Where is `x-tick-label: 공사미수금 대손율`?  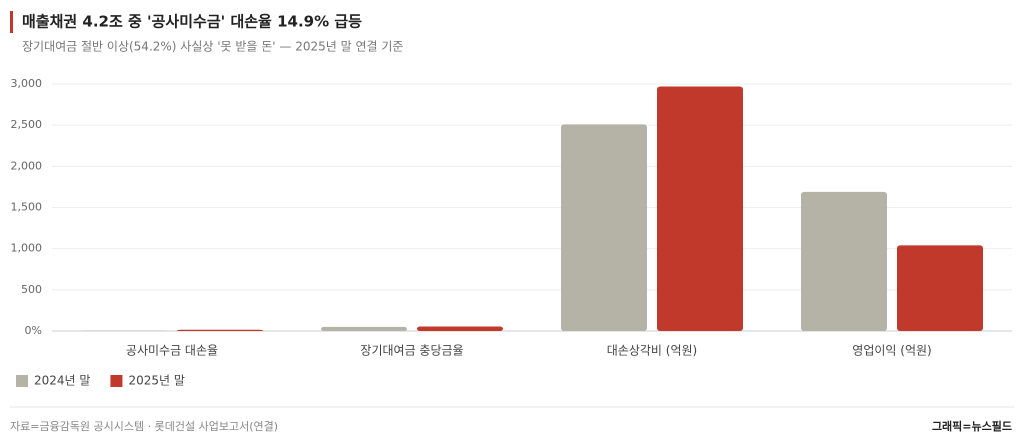
x-tick-label: 공사미수금 대손율 is located at coordinates (172, 351).